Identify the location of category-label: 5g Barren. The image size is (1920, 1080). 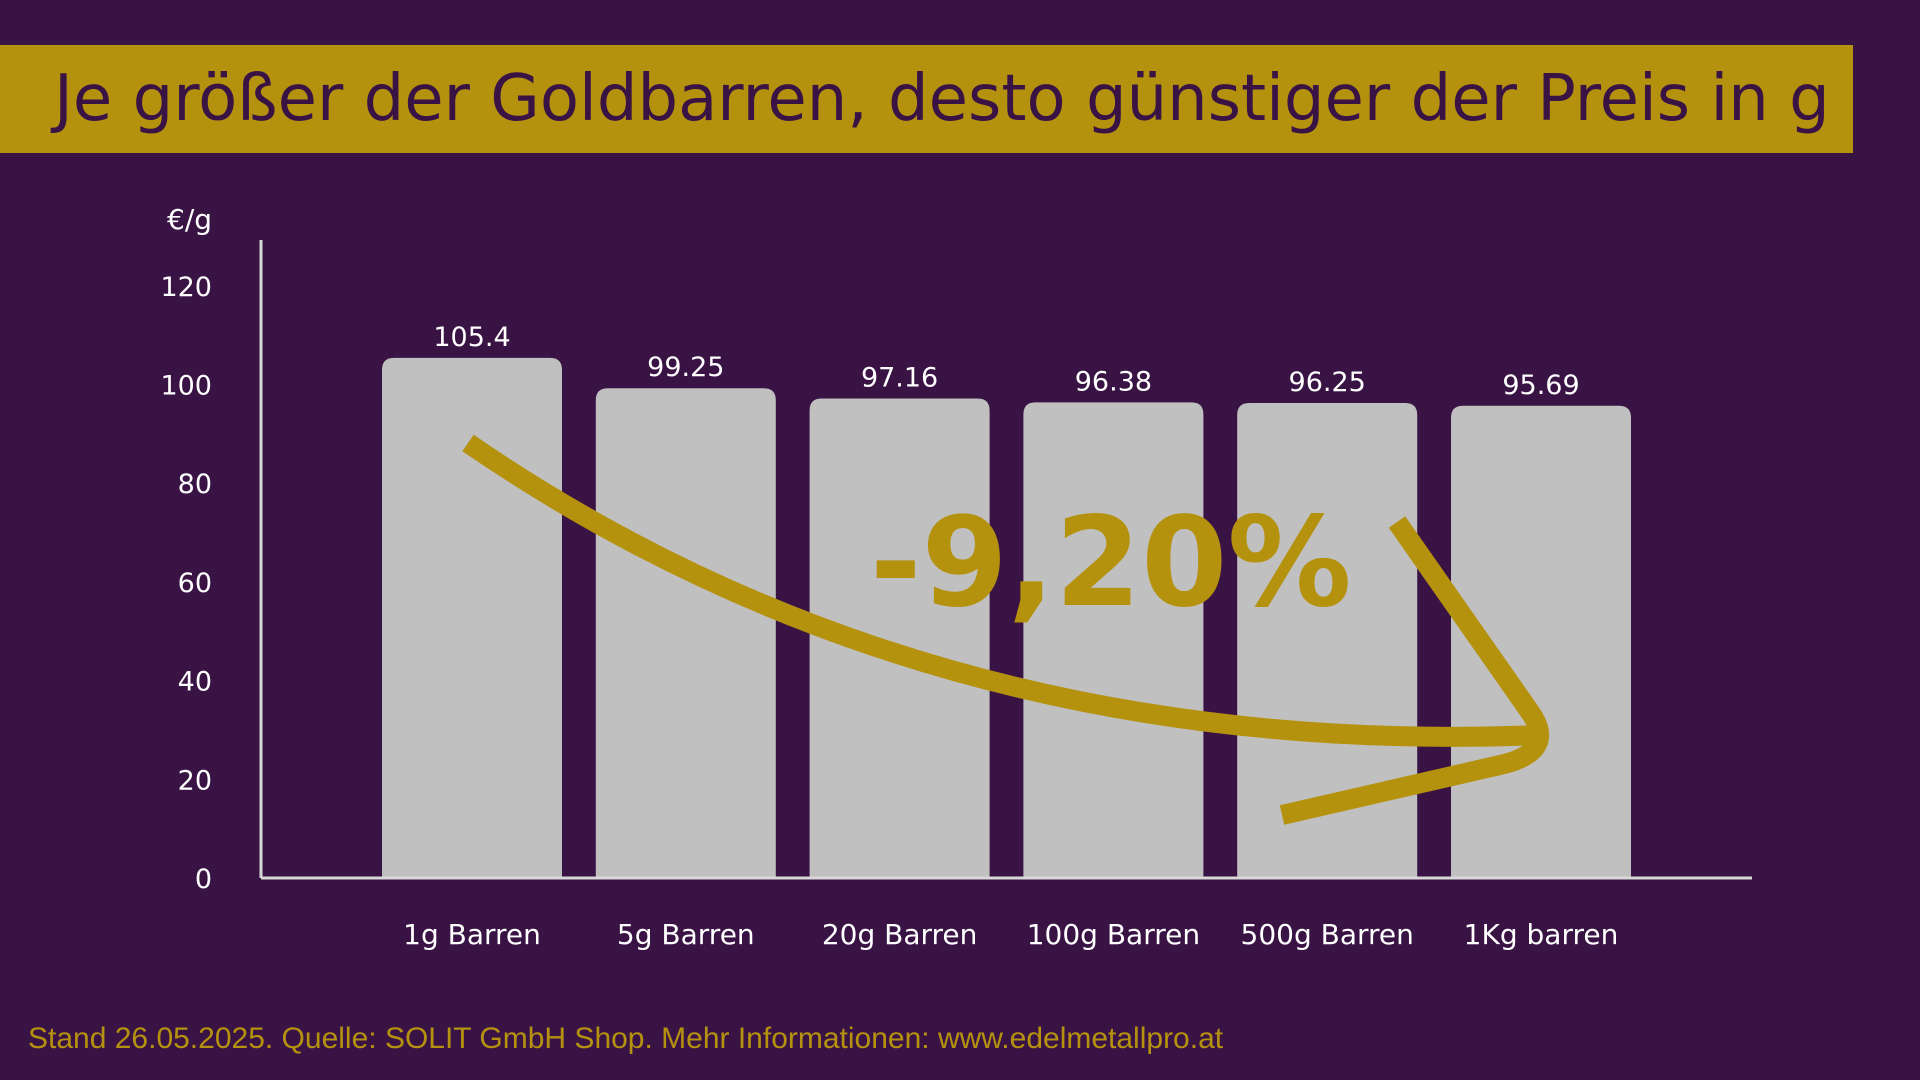
(686, 934).